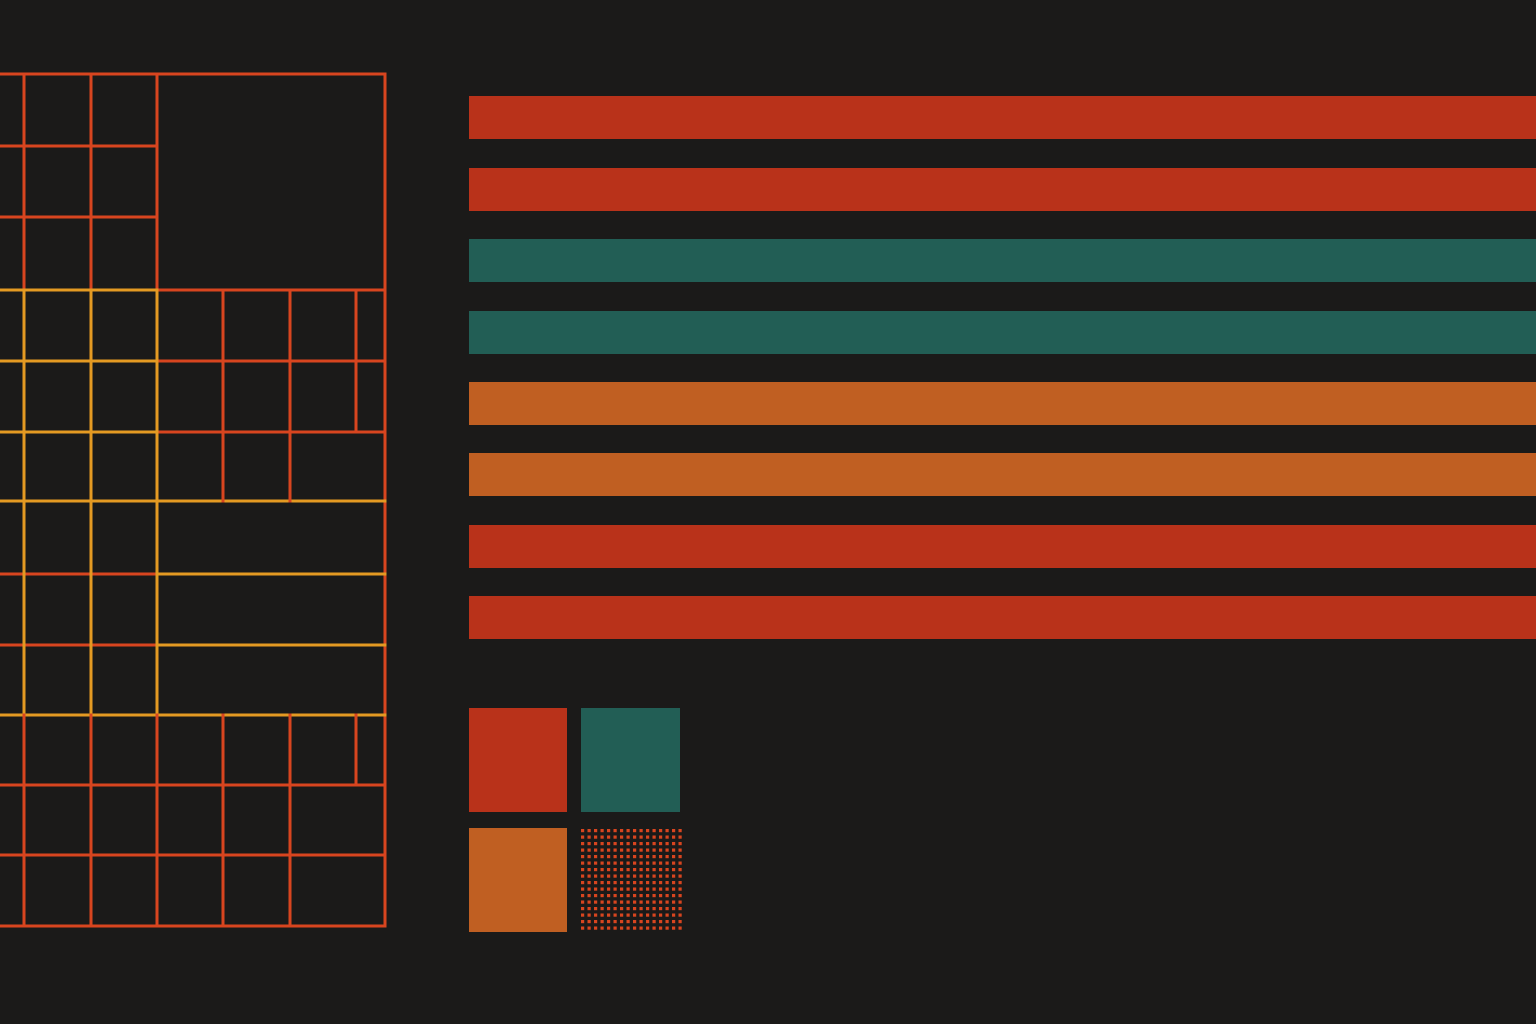 The width and height of the screenshot is (1536, 1024). What do you see at coordinates (631, 879) in the screenshot?
I see `swatch-dot-pattern` at bounding box center [631, 879].